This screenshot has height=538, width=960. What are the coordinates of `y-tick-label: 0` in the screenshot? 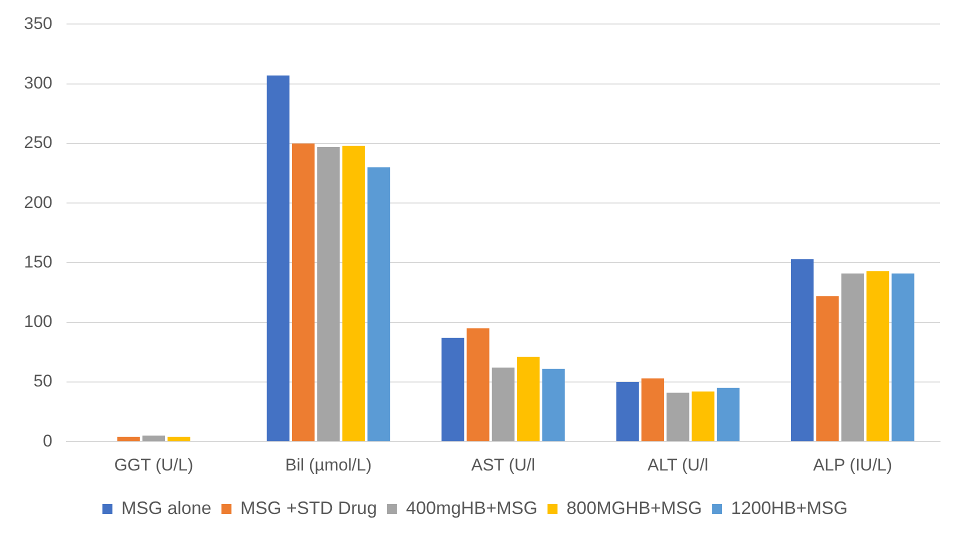 It's located at (47, 440).